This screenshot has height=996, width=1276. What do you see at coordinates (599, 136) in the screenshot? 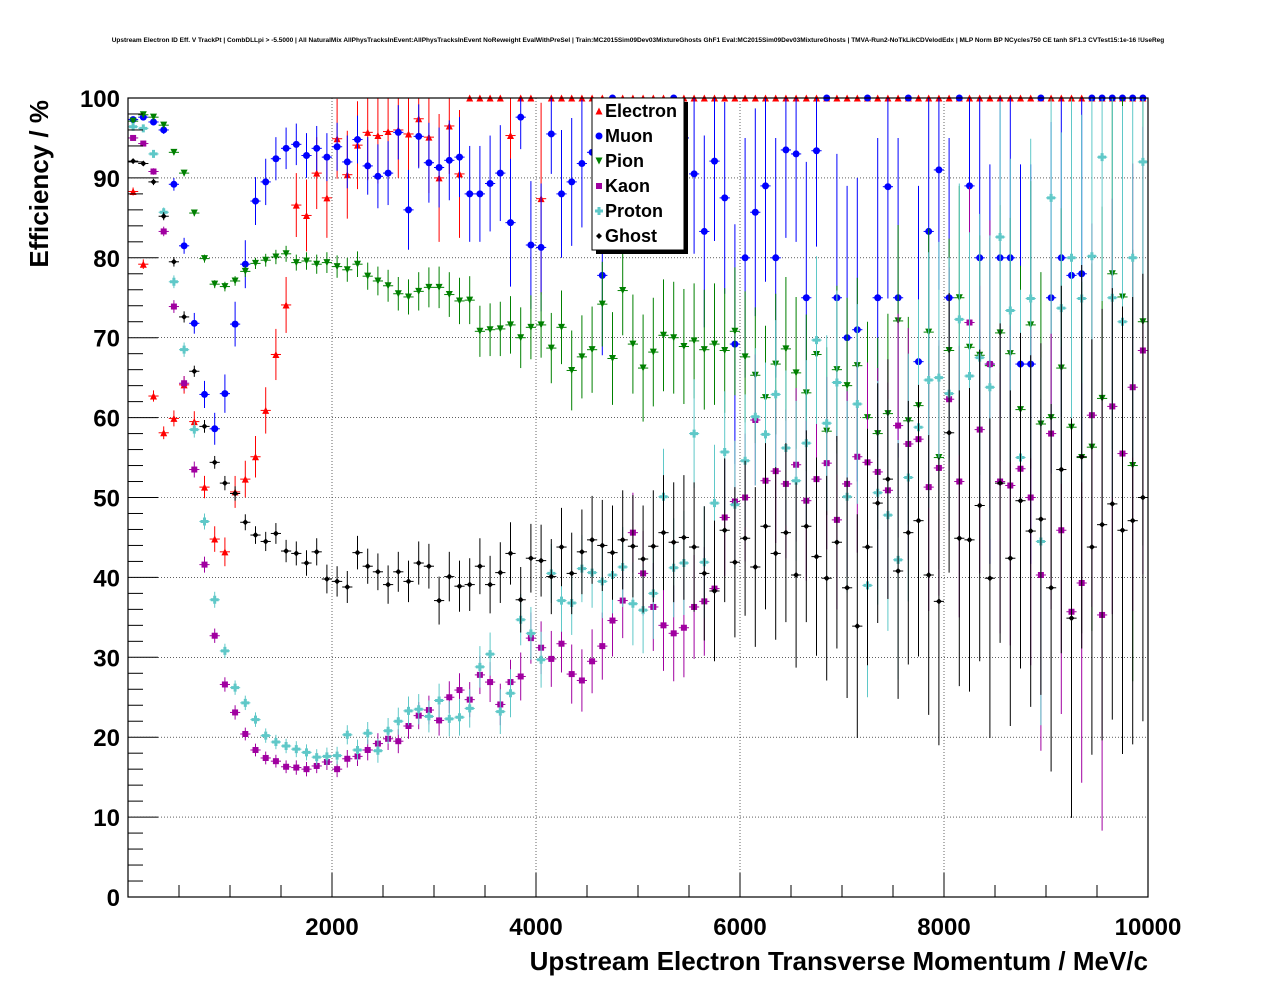
I see `legend-marker-muon` at bounding box center [599, 136].